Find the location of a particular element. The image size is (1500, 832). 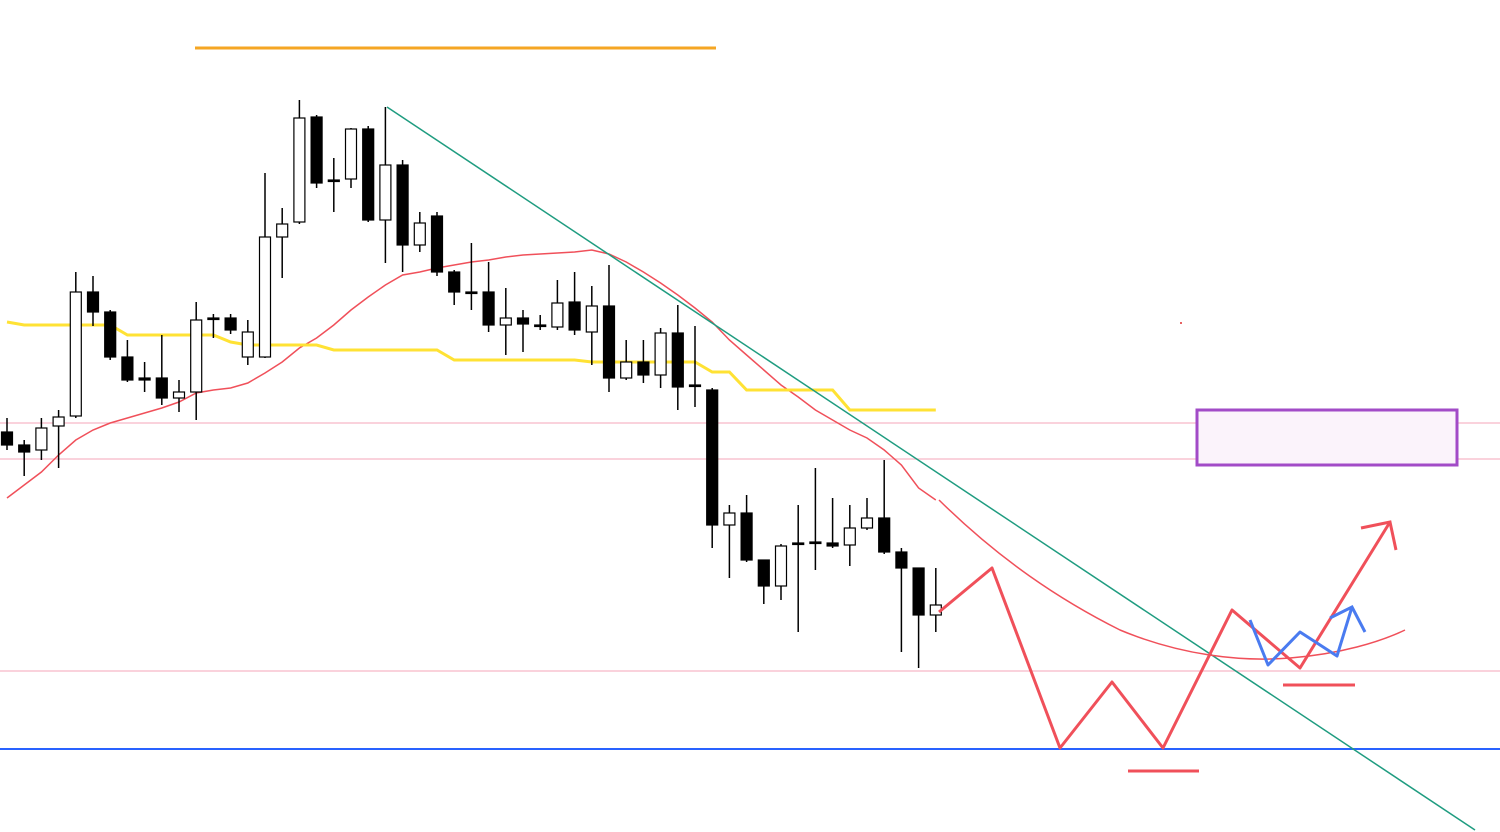

ma-projection is located at coordinates (1172, 579).